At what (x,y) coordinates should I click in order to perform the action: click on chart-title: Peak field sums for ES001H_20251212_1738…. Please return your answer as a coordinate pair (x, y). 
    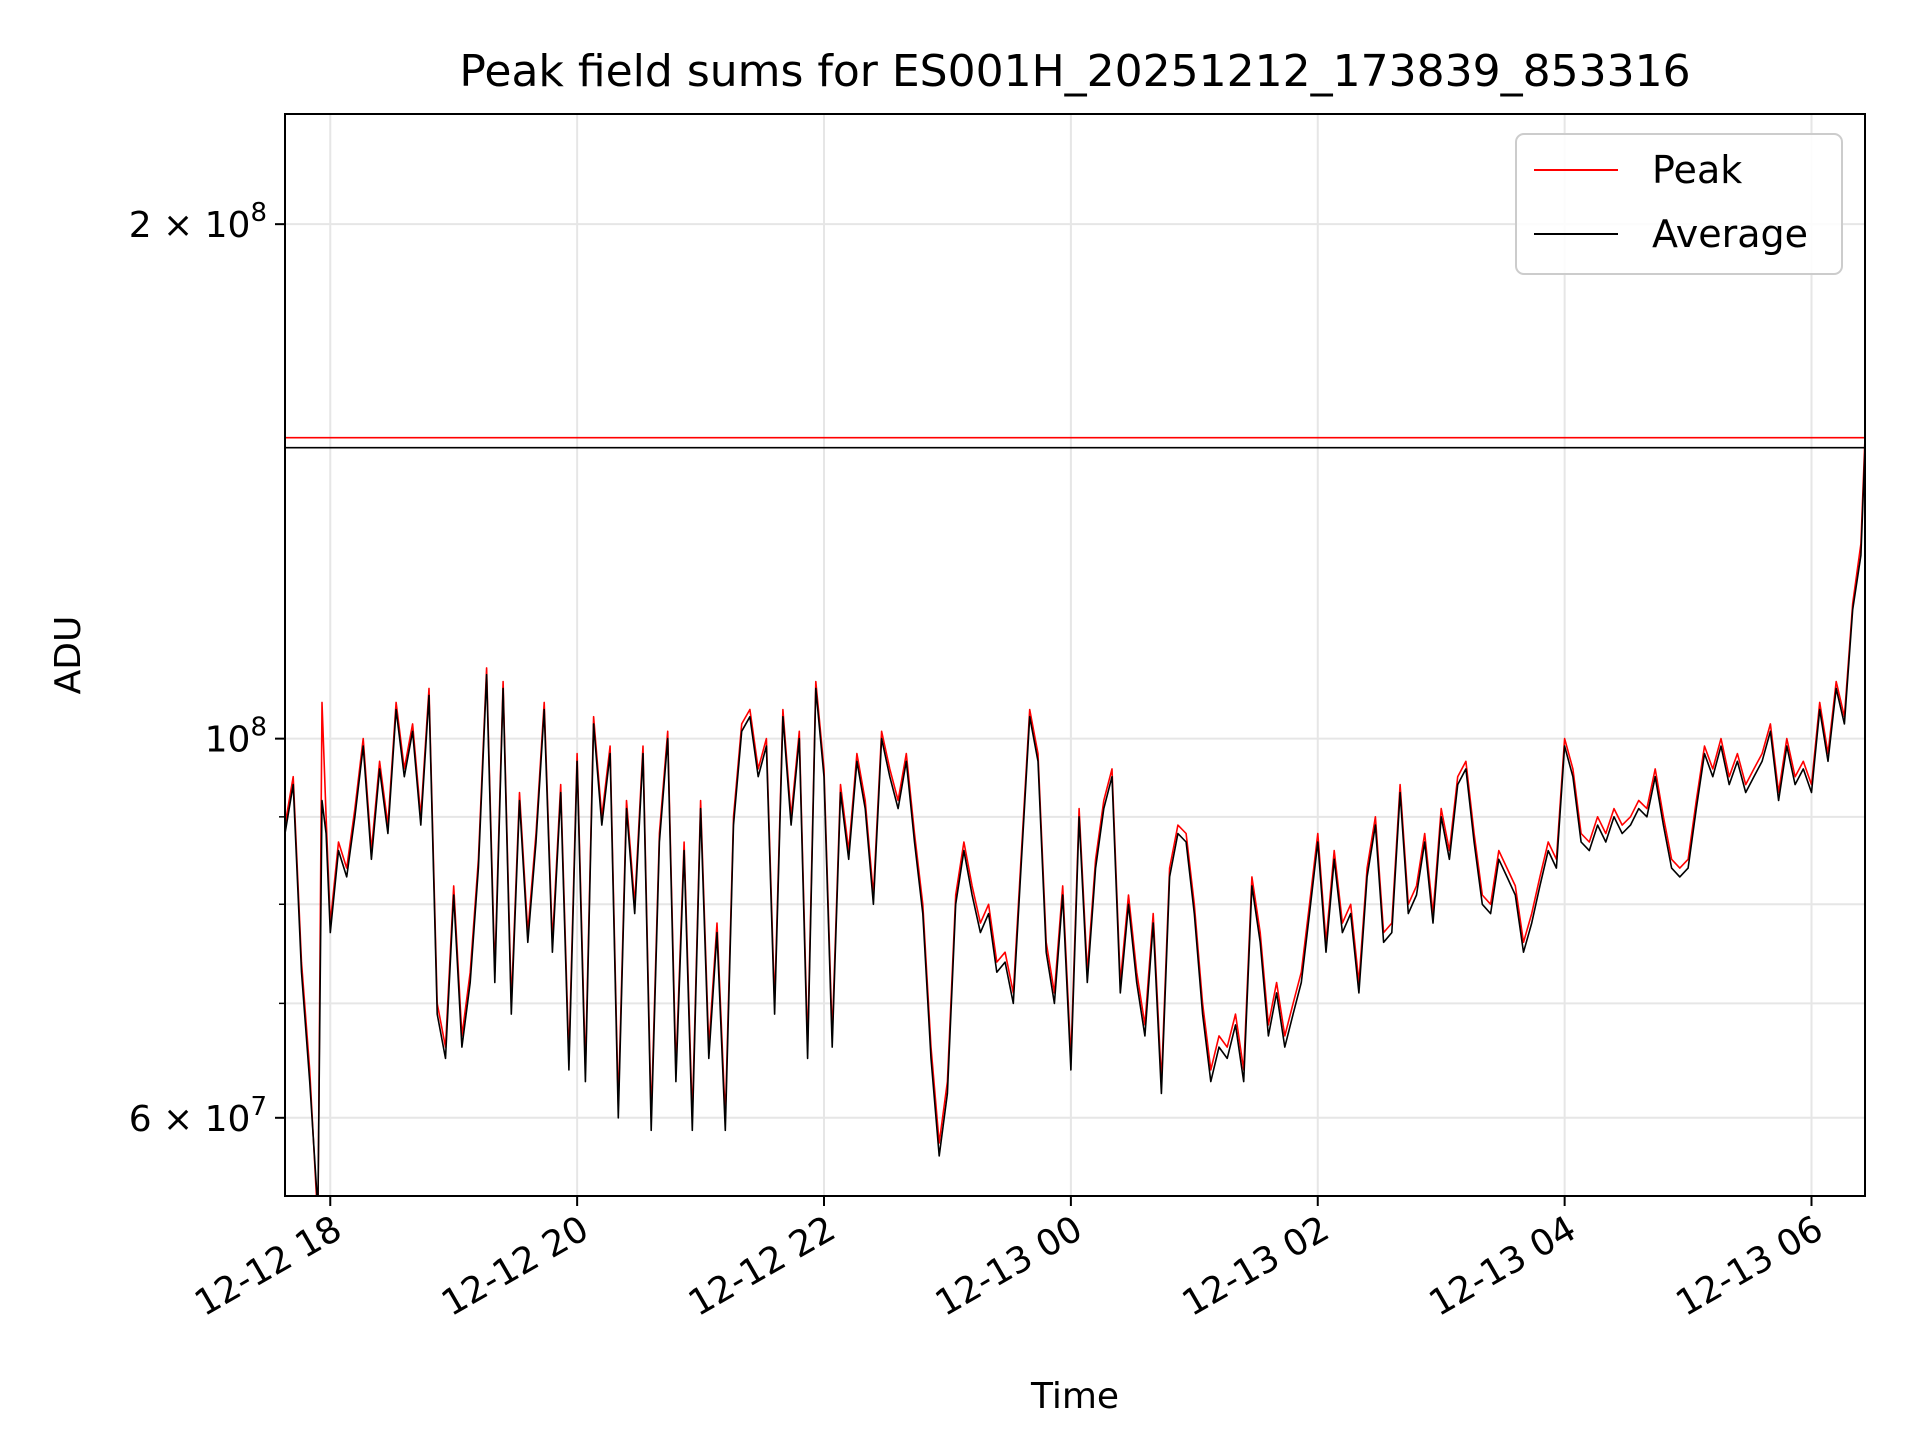
    Looking at the image, I should click on (1074, 71).